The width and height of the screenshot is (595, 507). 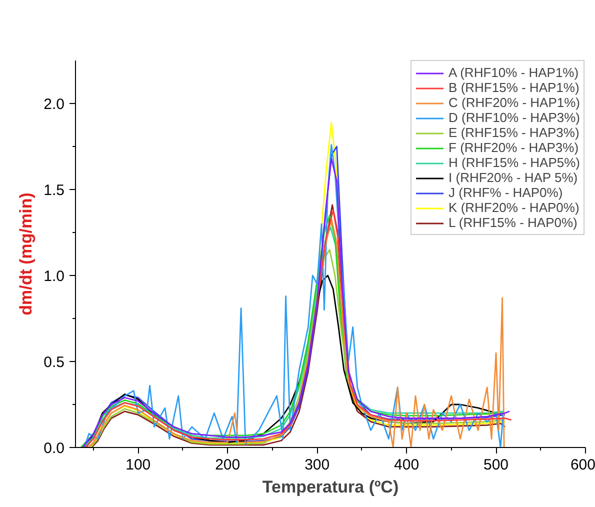 I want to click on legend-label: L (RHF15% - HAP0%), so click(x=513, y=222).